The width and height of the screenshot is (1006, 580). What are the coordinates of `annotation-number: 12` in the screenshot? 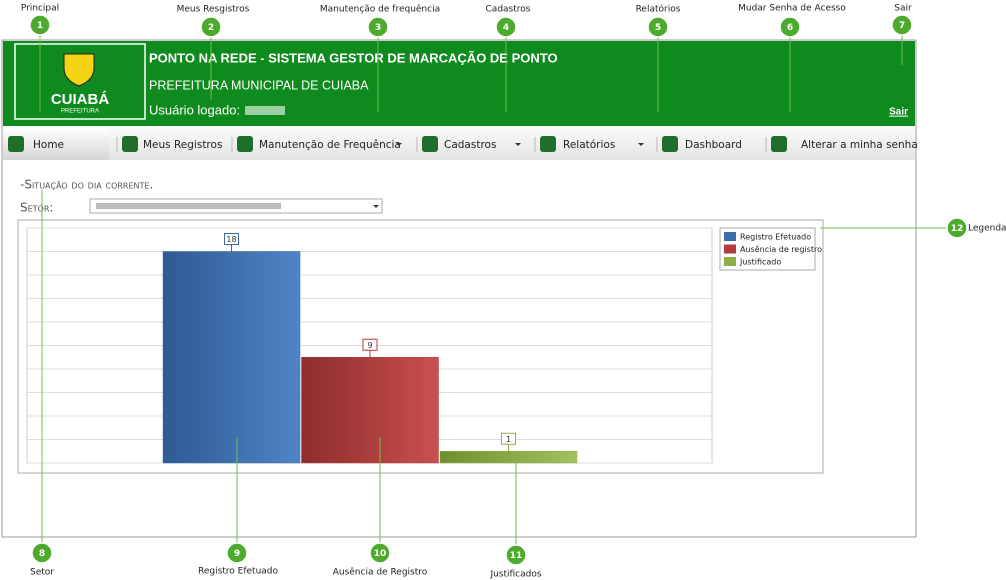 It's located at (957, 229).